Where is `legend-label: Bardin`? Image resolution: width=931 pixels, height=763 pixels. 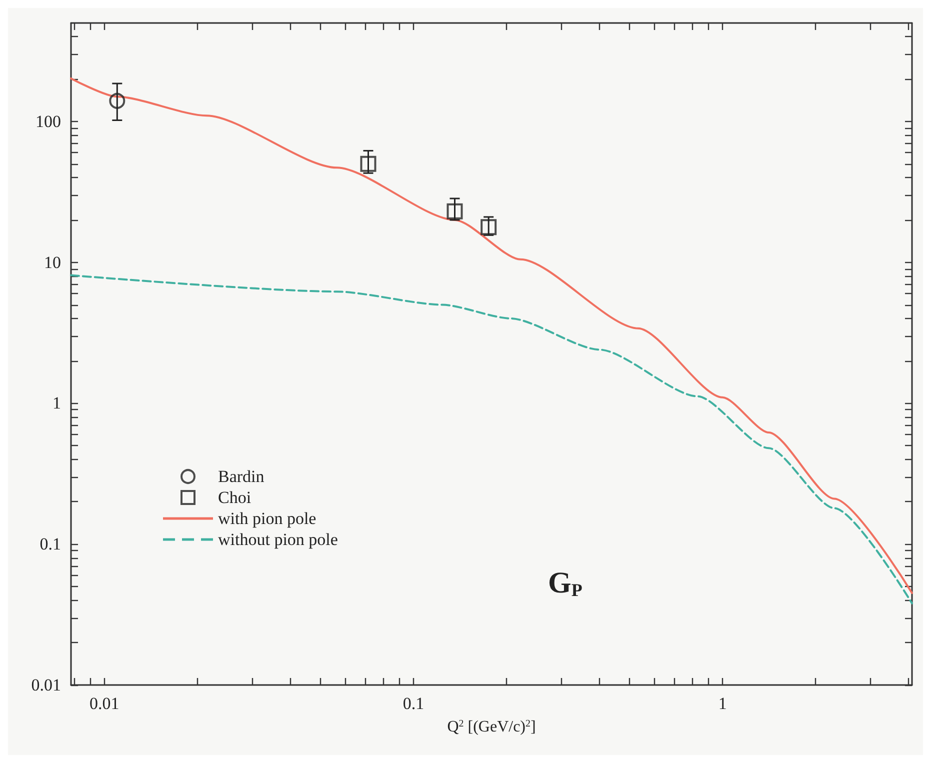 legend-label: Bardin is located at coordinates (241, 476).